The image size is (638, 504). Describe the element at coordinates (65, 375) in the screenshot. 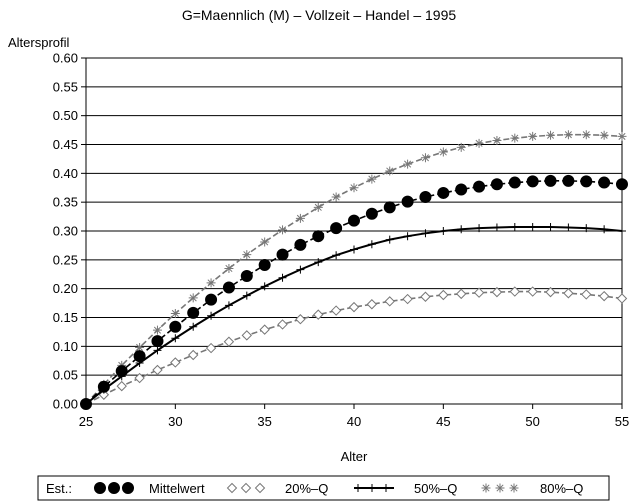

I see `y-tick-label: 0.05` at that location.